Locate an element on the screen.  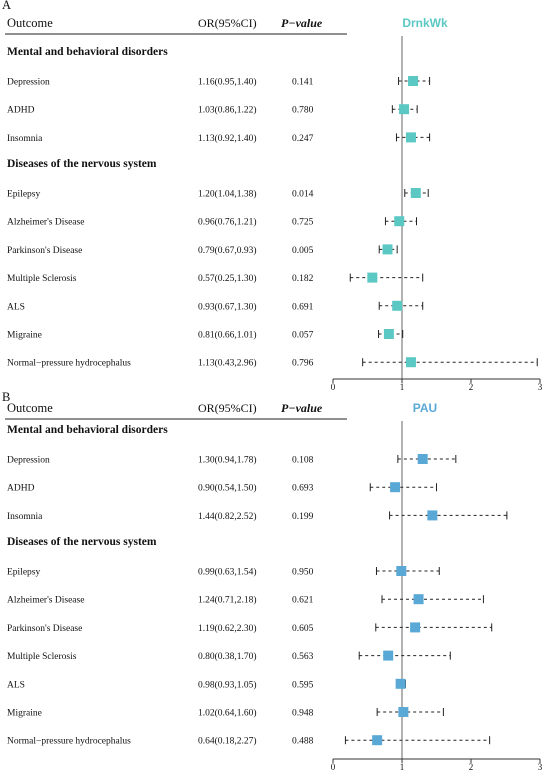
or-ci-value: 1.03(0.86,1.22) is located at coordinates (227, 110).